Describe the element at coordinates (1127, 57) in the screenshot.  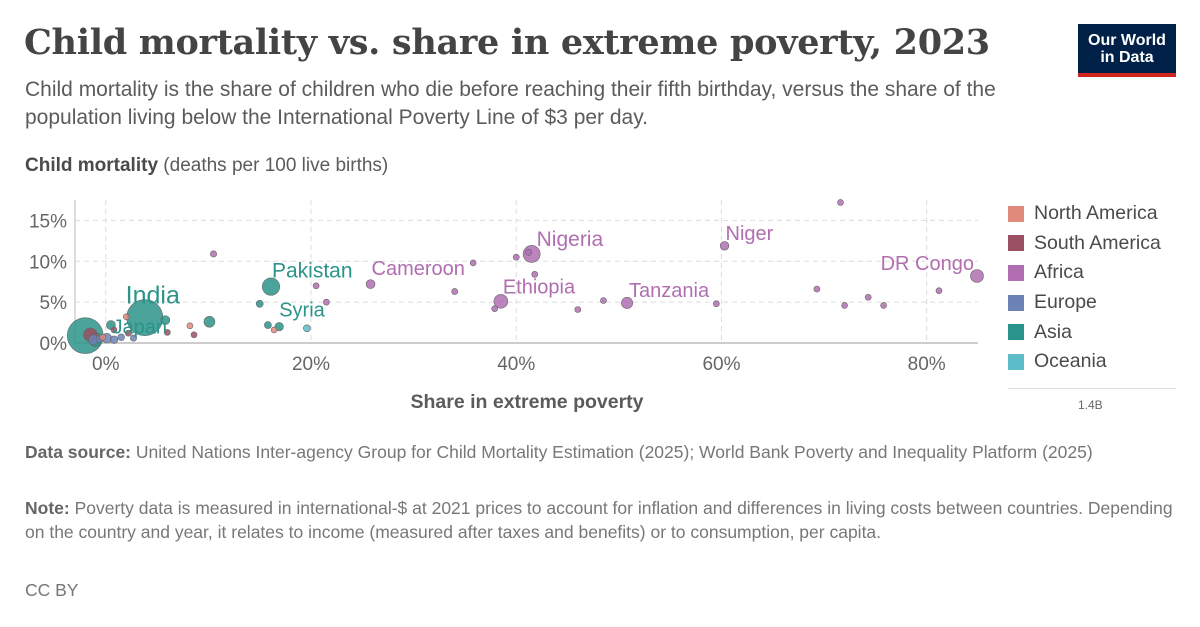
I see `logo-line-2: in Data` at that location.